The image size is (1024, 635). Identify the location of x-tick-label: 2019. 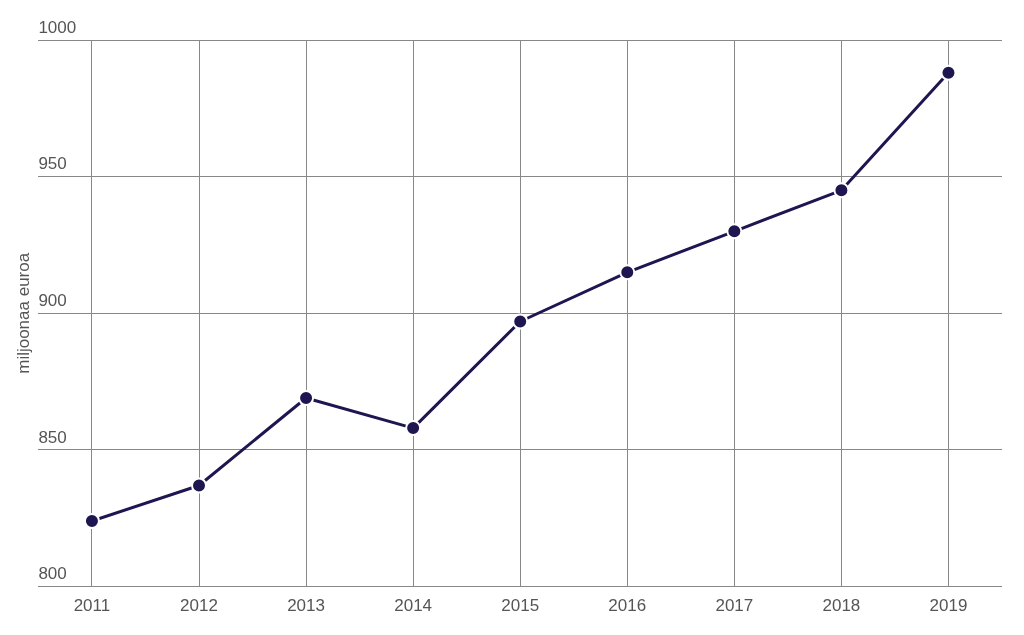
(948, 606).